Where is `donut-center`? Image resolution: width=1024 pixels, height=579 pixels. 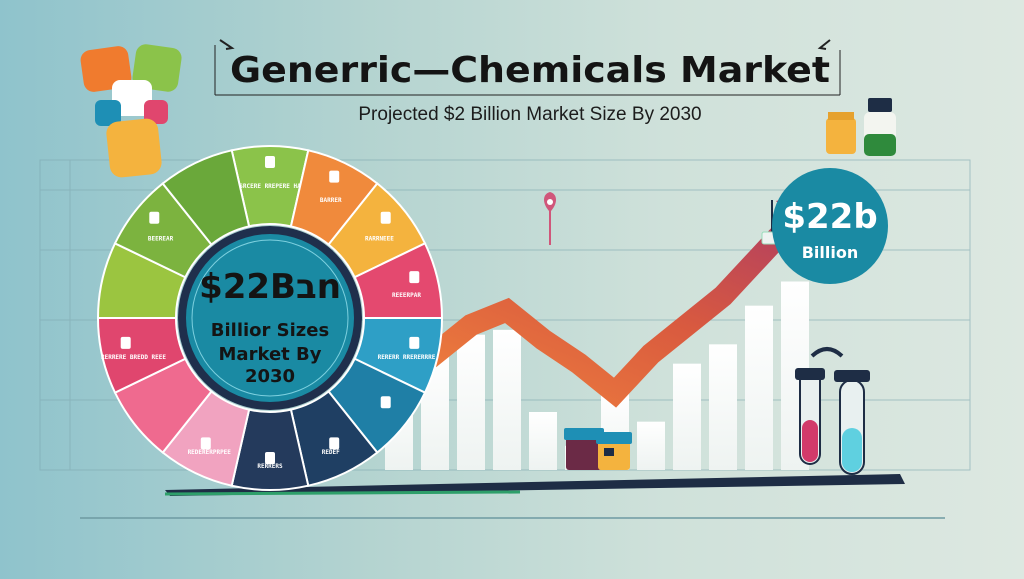 donut-center is located at coordinates (270, 318).